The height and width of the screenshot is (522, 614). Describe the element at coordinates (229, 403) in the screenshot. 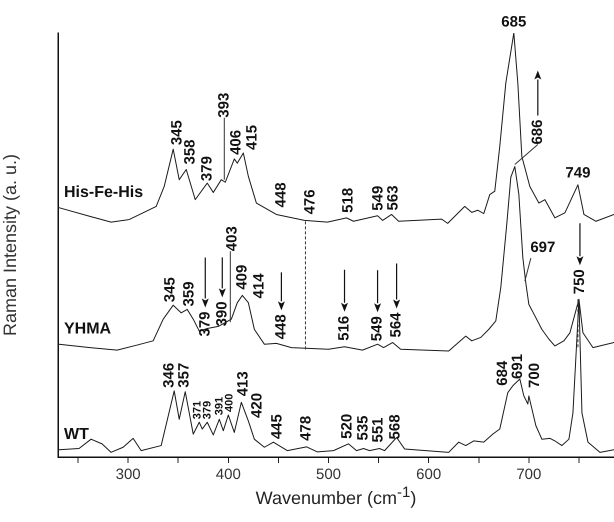

I see `annotation: 400` at that location.